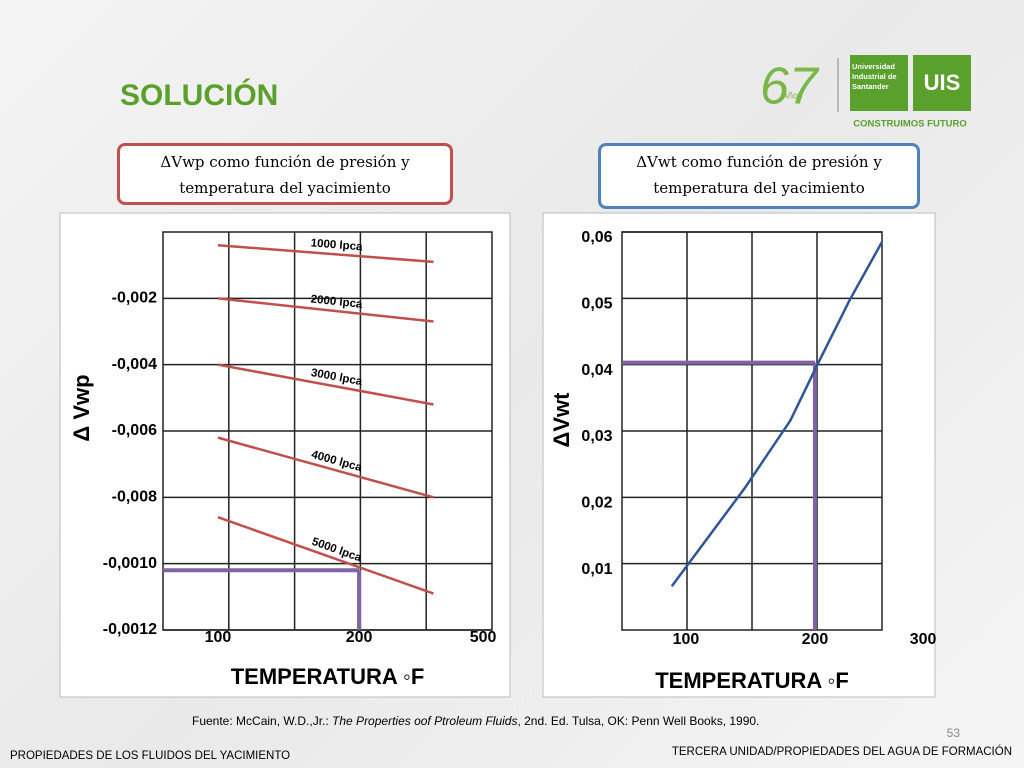  Describe the element at coordinates (81, 407) in the screenshot. I see `y-axis-title: Δ Vwp` at that location.